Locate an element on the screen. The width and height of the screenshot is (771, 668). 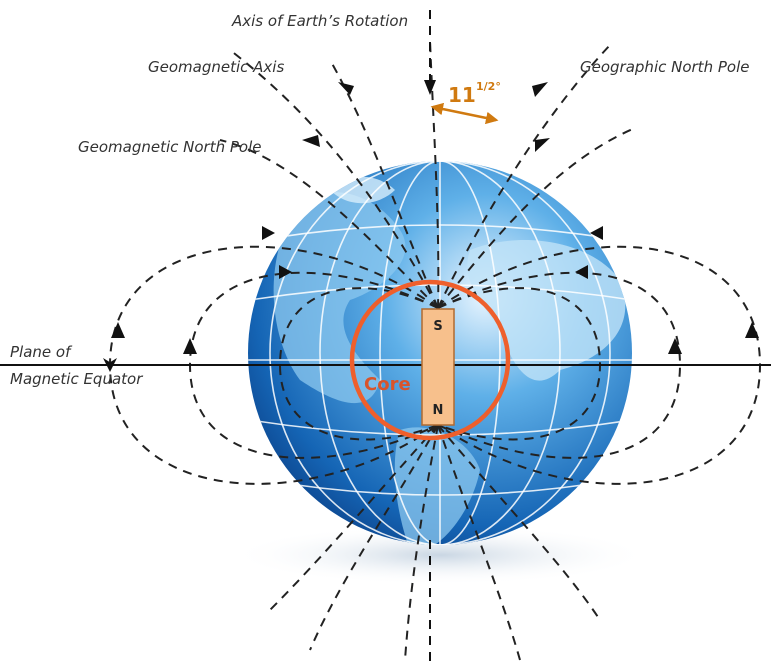
label: Geographic North Pole is located at coordinates (664, 67).